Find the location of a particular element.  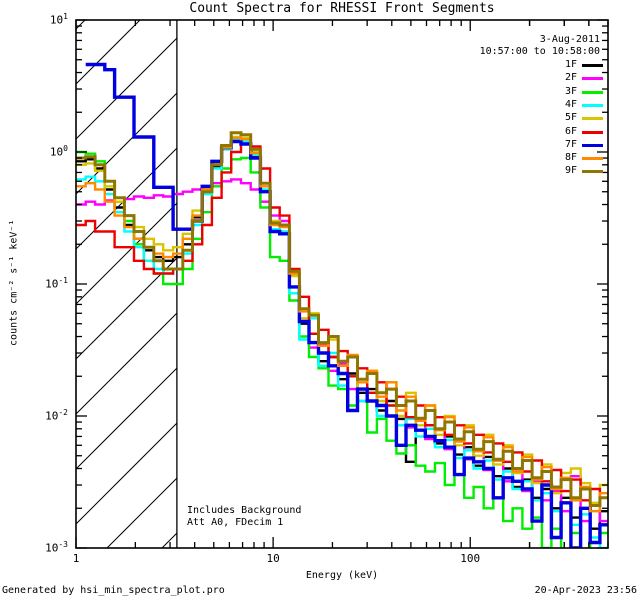

x-tick-label-100: 100 is located at coordinates (470, 558).